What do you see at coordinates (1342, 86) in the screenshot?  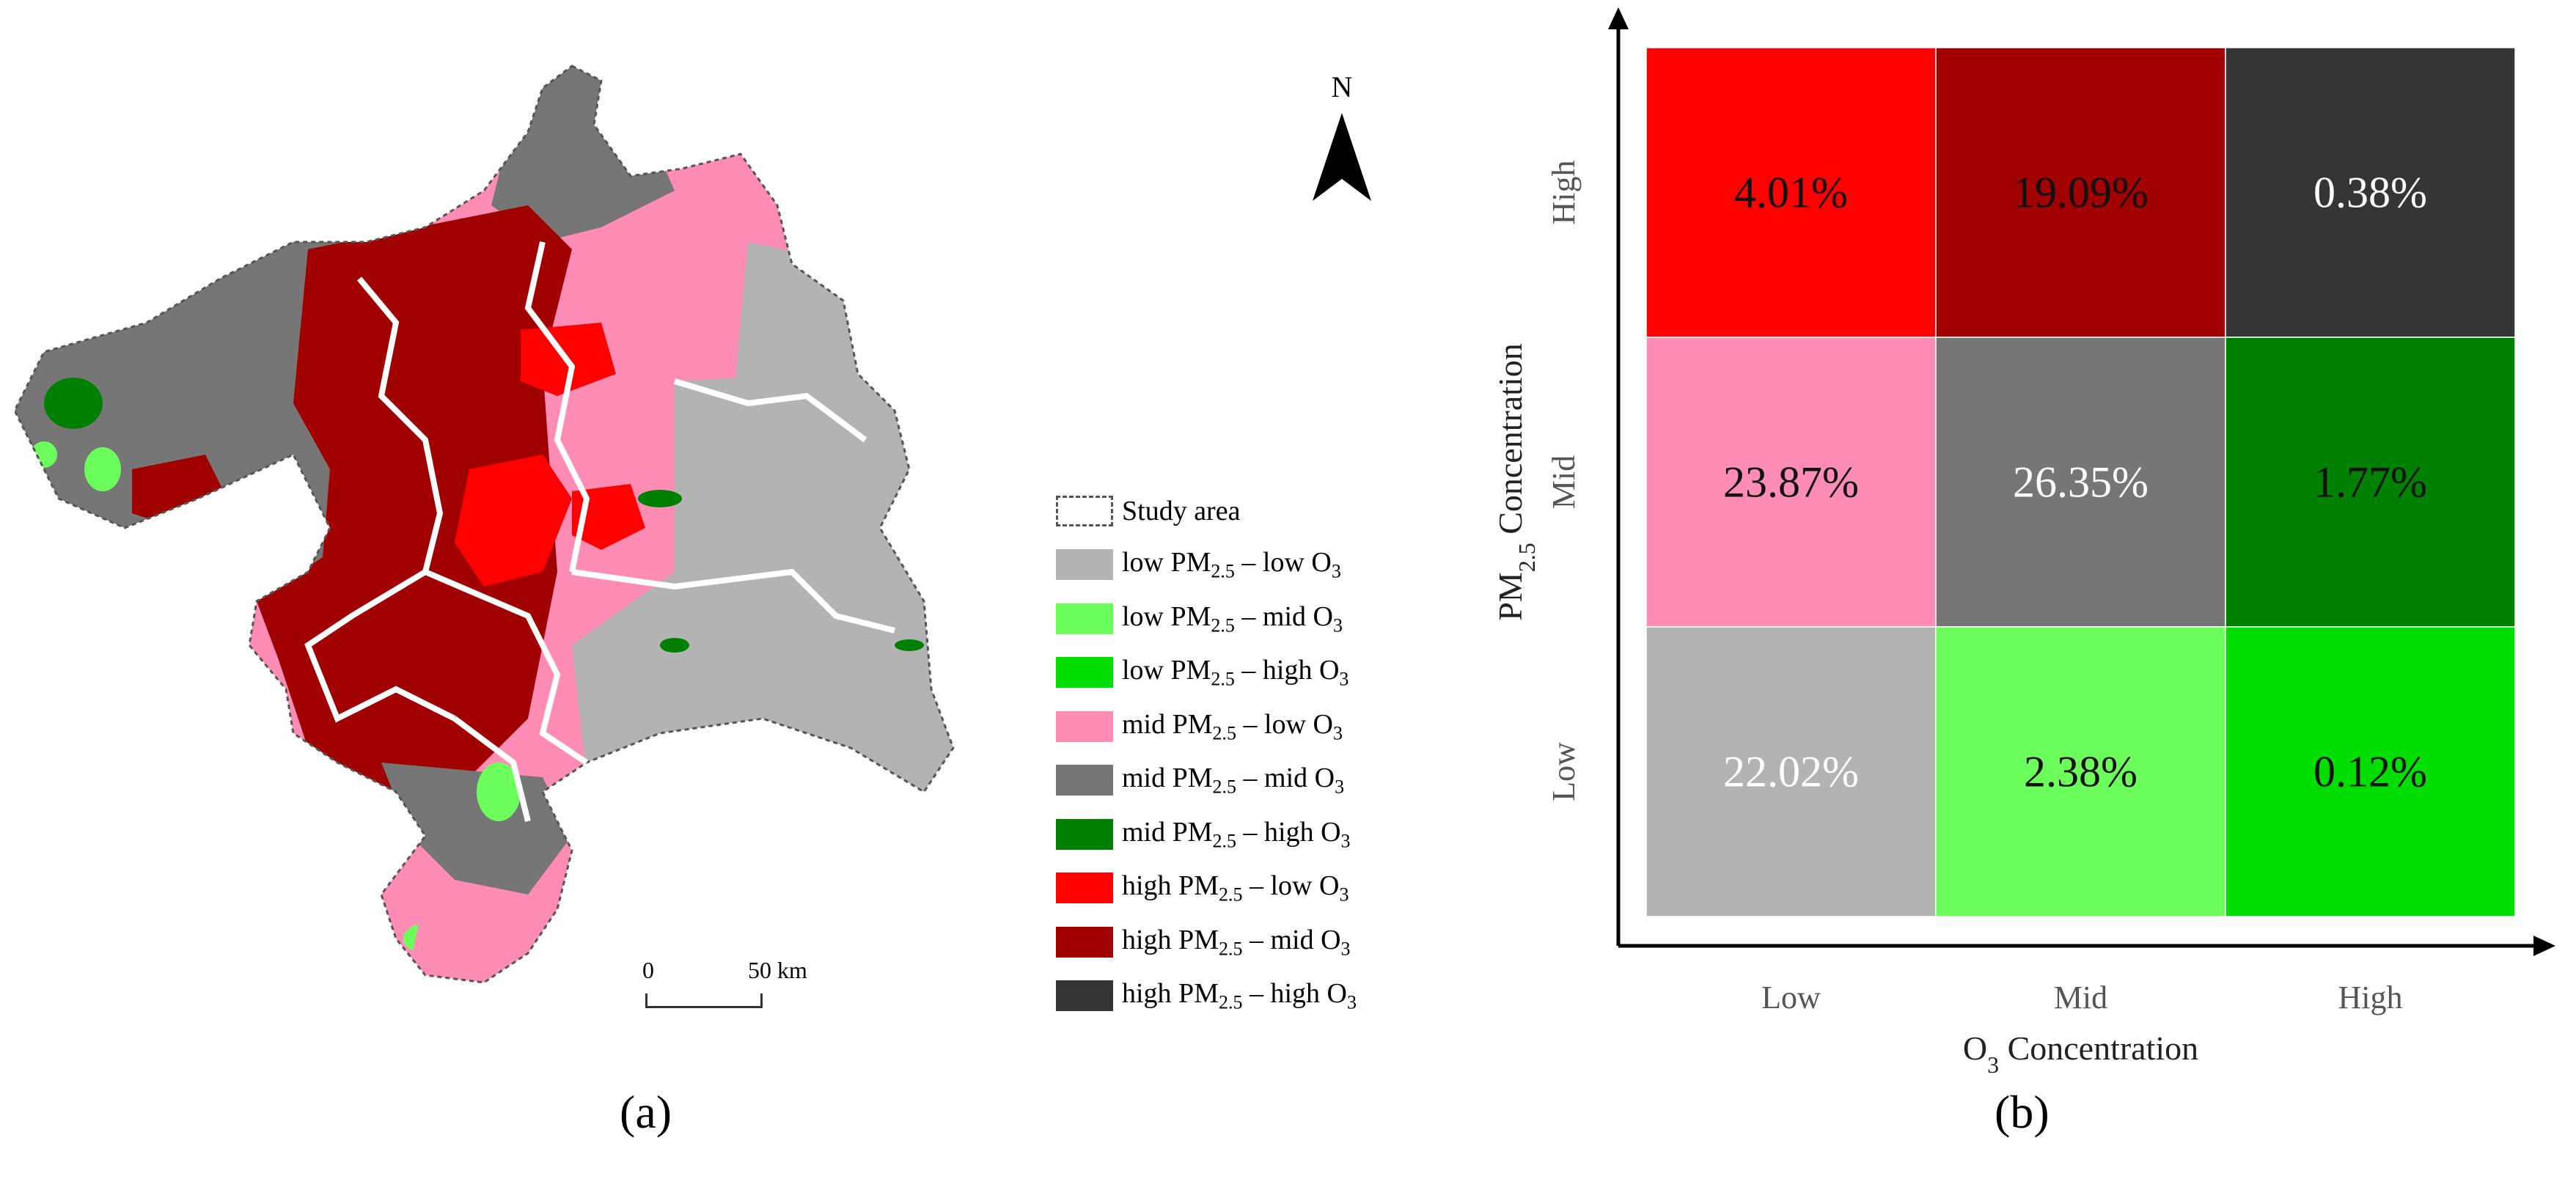 I see `north-label: N` at bounding box center [1342, 86].